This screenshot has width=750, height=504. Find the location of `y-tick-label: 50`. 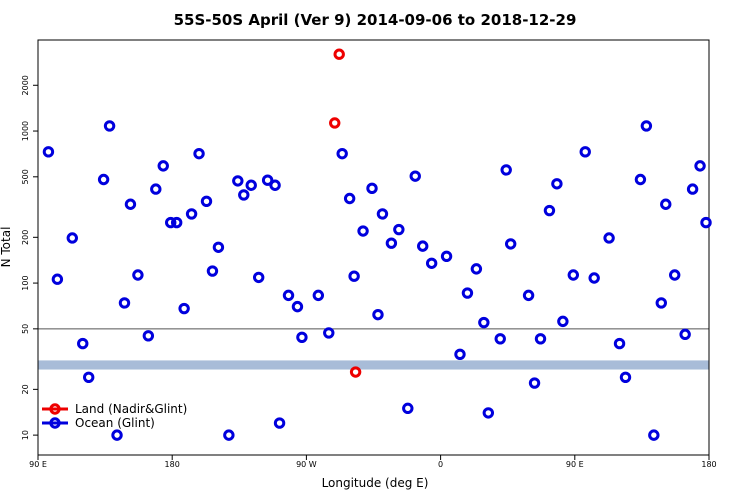

y-tick-label: 50 is located at coordinates (25, 329).